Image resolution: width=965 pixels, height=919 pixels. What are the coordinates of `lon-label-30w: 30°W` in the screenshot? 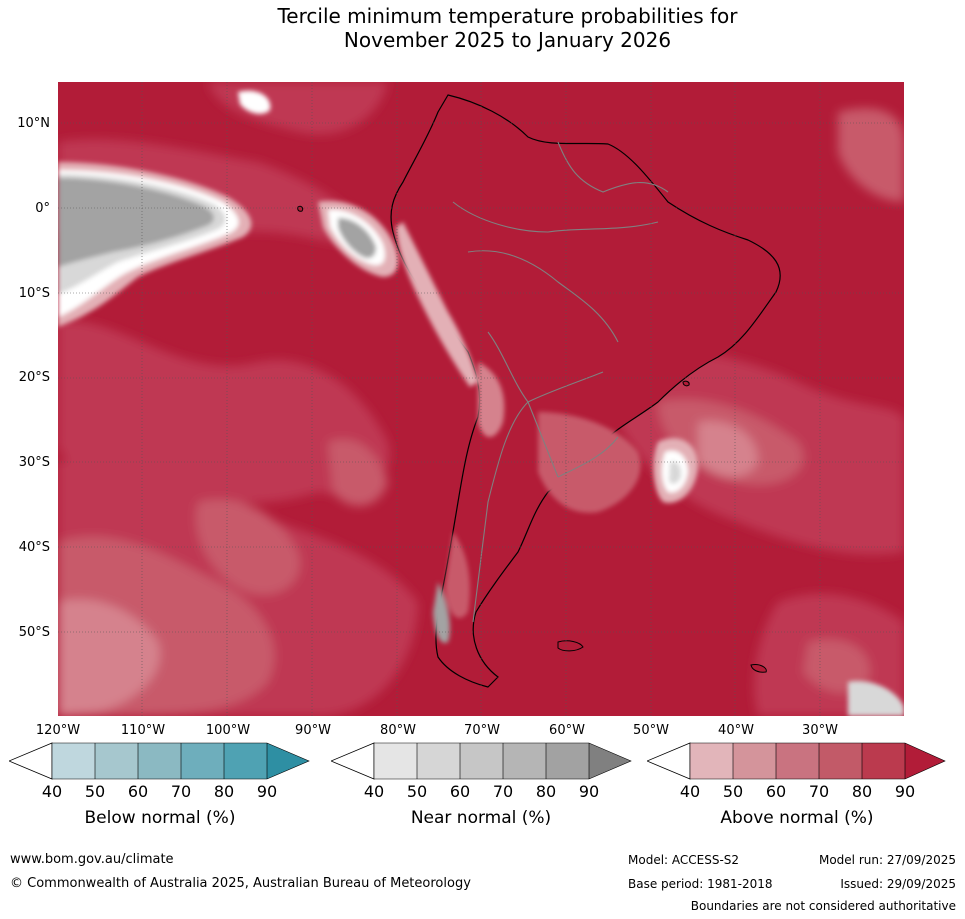 It's located at (820, 730).